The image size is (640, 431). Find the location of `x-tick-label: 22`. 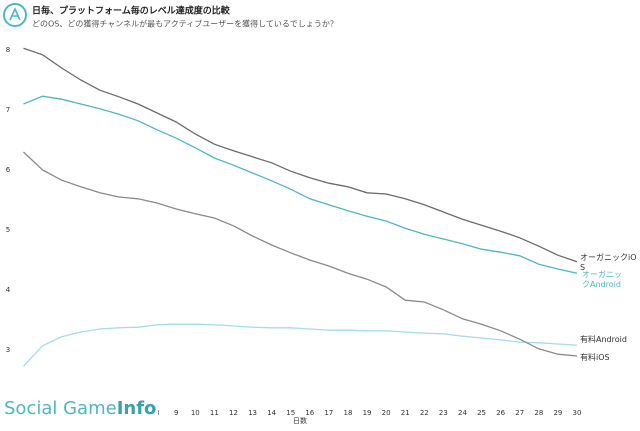

x-tick-label: 22 is located at coordinates (424, 413).